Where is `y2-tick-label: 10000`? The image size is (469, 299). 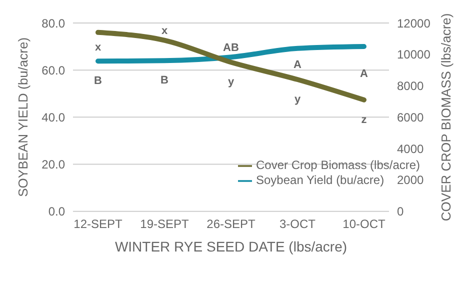 y2-tick-label: 10000 is located at coordinates (414, 55).